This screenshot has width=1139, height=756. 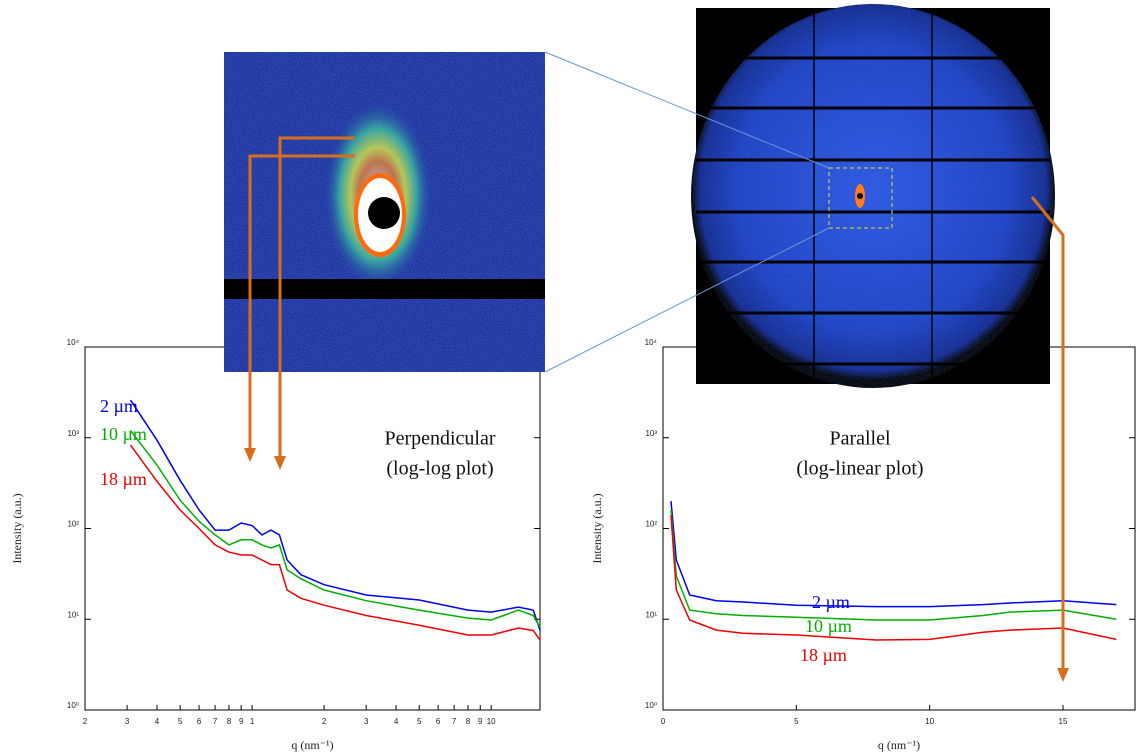 What do you see at coordinates (384, 213) in the screenshot?
I see `beam-stop` at bounding box center [384, 213].